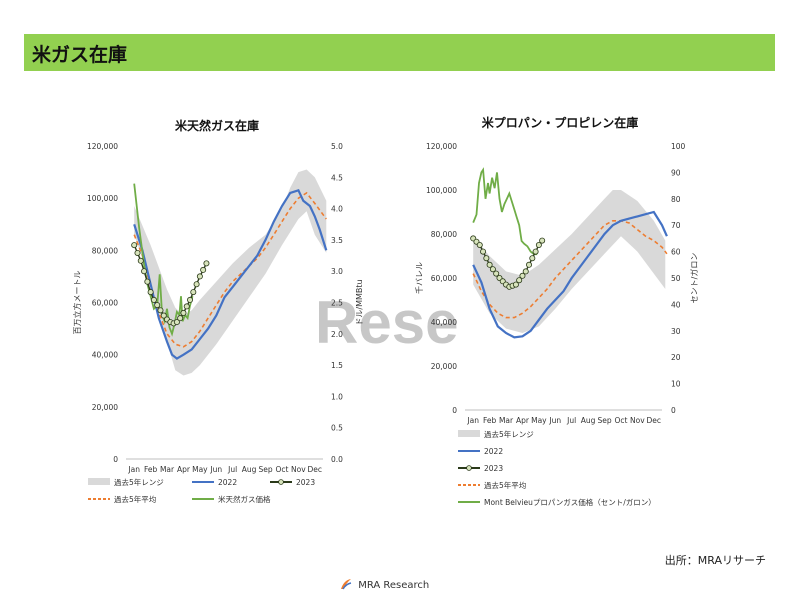 Image resolution: width=800 pixels, height=600 pixels. Describe the element at coordinates (337, 209) in the screenshot. I see `y2-tick-label: 4.0` at that location.